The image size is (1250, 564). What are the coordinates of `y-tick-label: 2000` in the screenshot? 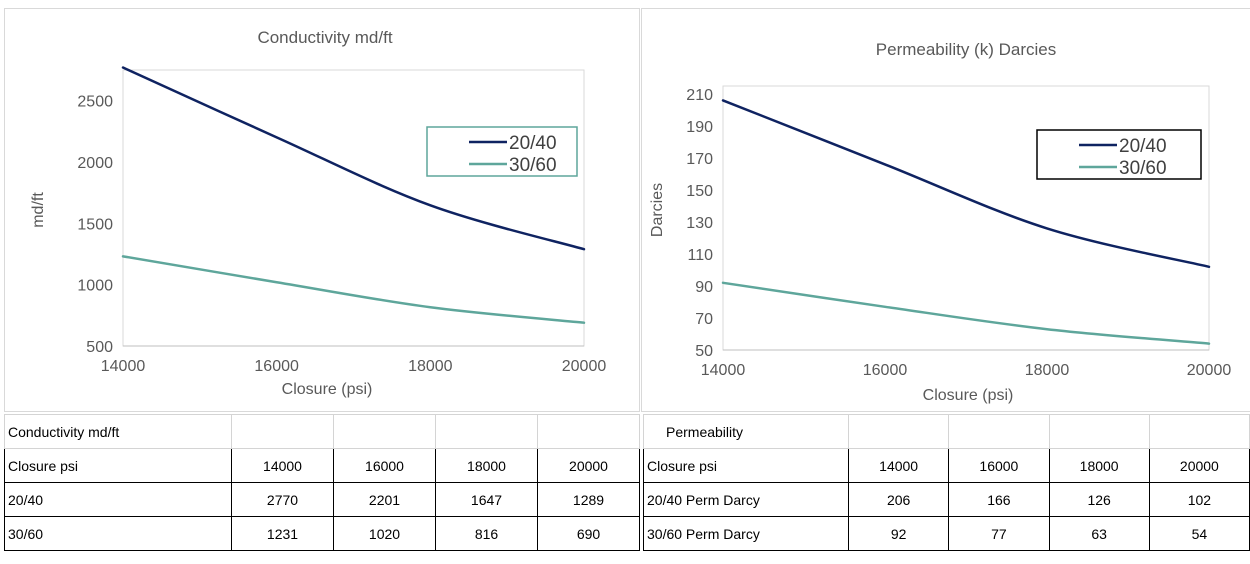 It's located at (95, 163).